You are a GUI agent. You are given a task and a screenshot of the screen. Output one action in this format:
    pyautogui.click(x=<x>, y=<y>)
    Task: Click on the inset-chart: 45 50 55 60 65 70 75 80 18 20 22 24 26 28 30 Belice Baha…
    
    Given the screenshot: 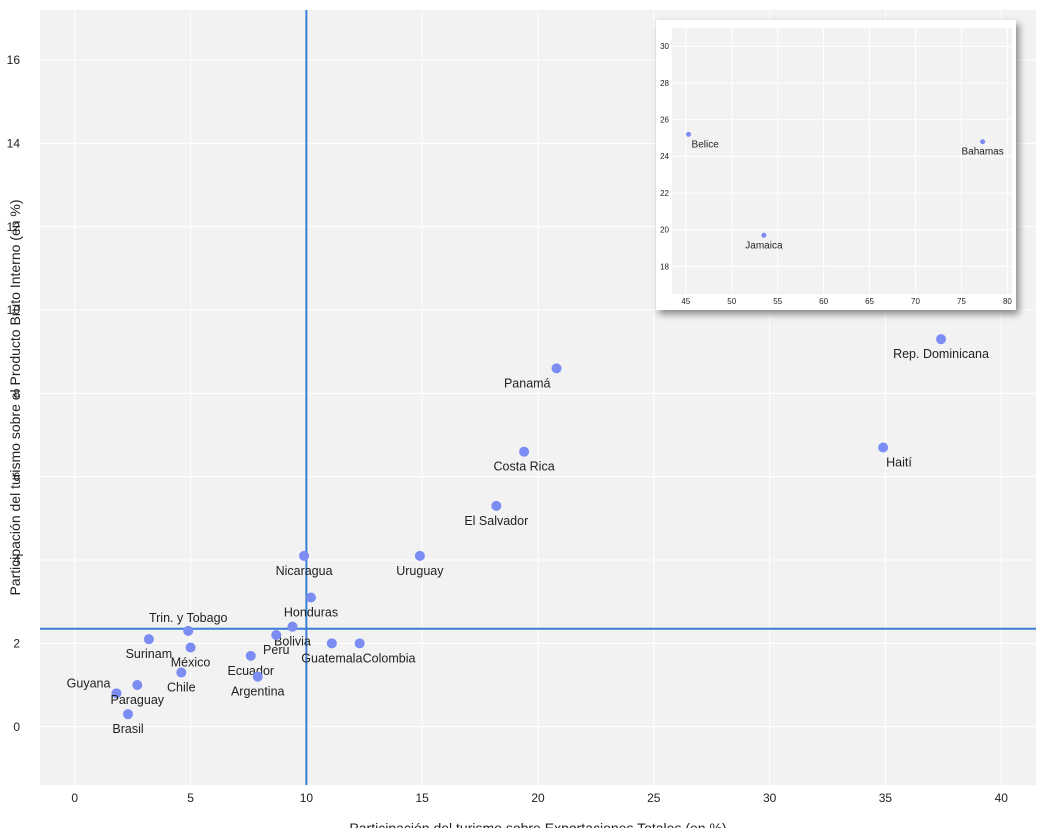 What is the action you would take?
    pyautogui.click(x=836, y=165)
    